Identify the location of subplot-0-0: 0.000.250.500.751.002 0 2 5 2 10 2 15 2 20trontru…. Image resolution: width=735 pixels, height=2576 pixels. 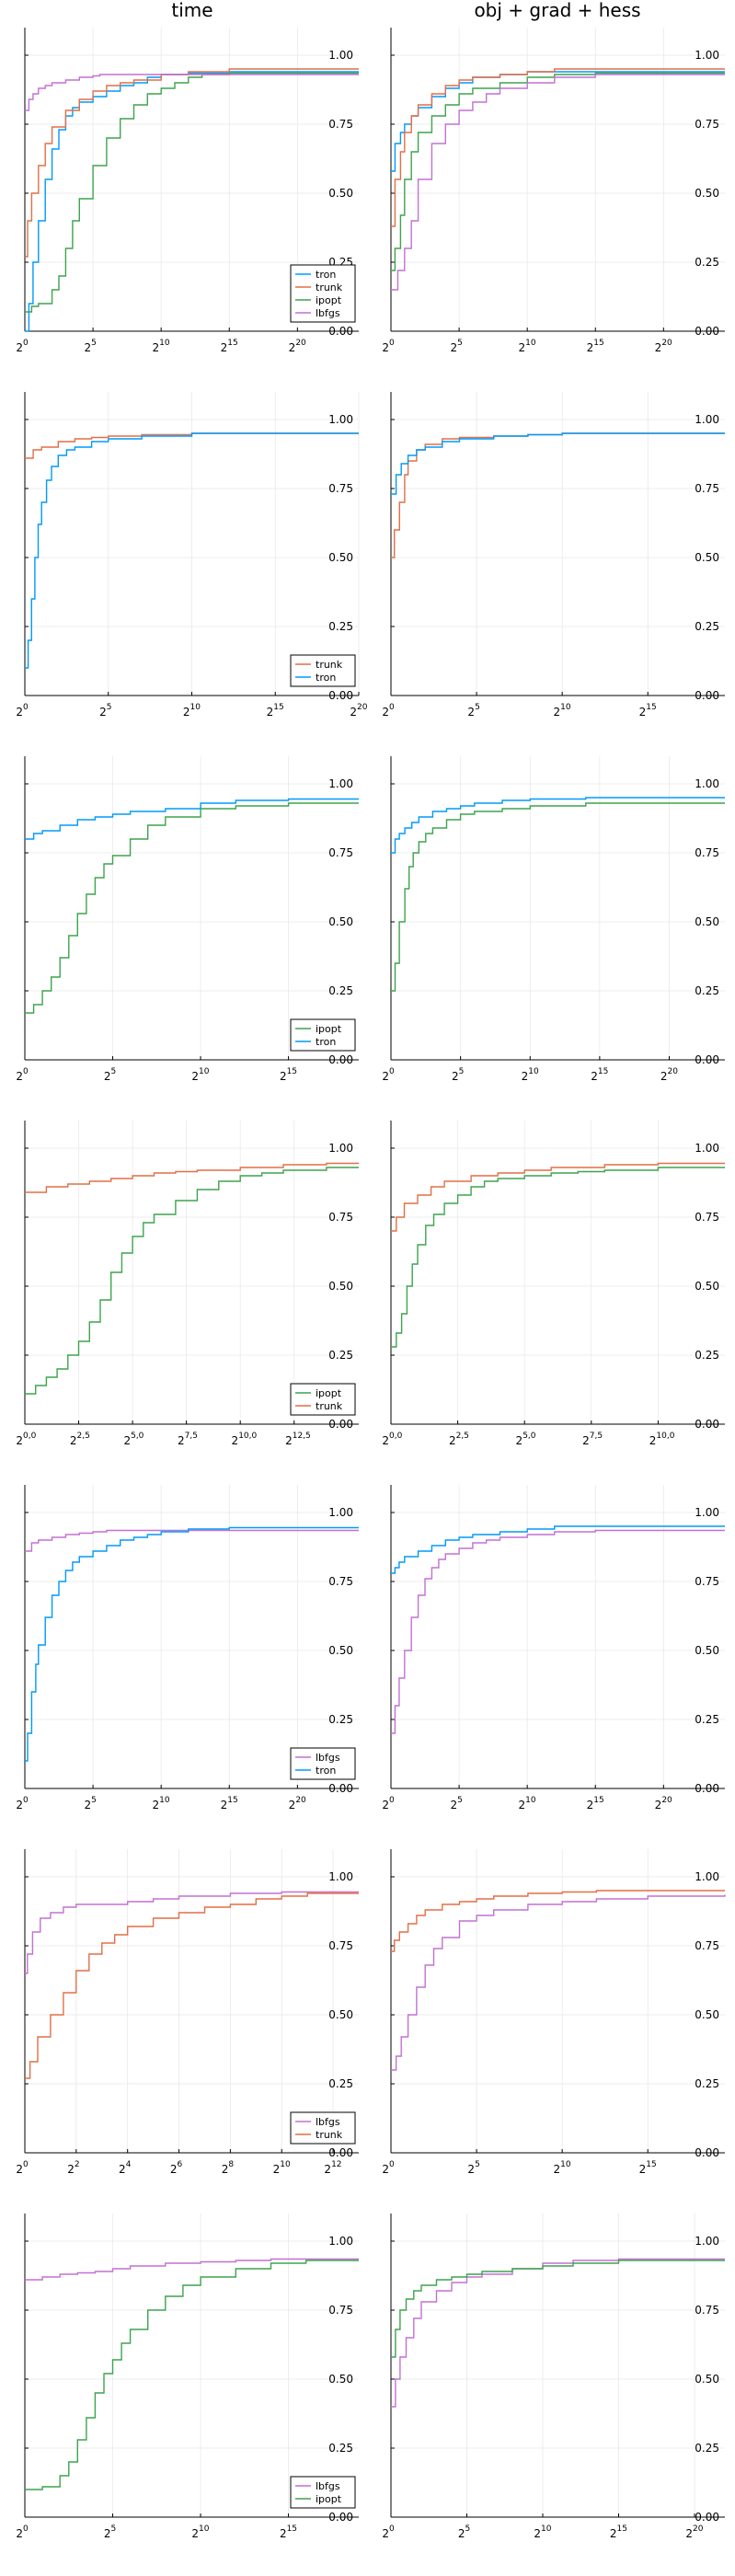
(187, 191).